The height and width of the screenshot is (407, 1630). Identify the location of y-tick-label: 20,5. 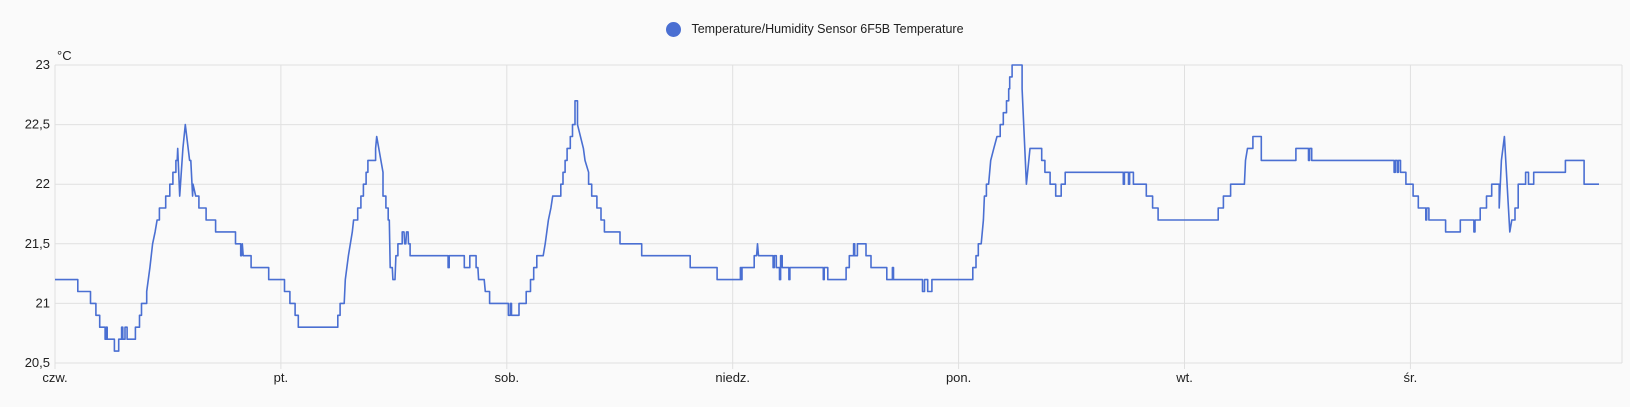
(37, 362).